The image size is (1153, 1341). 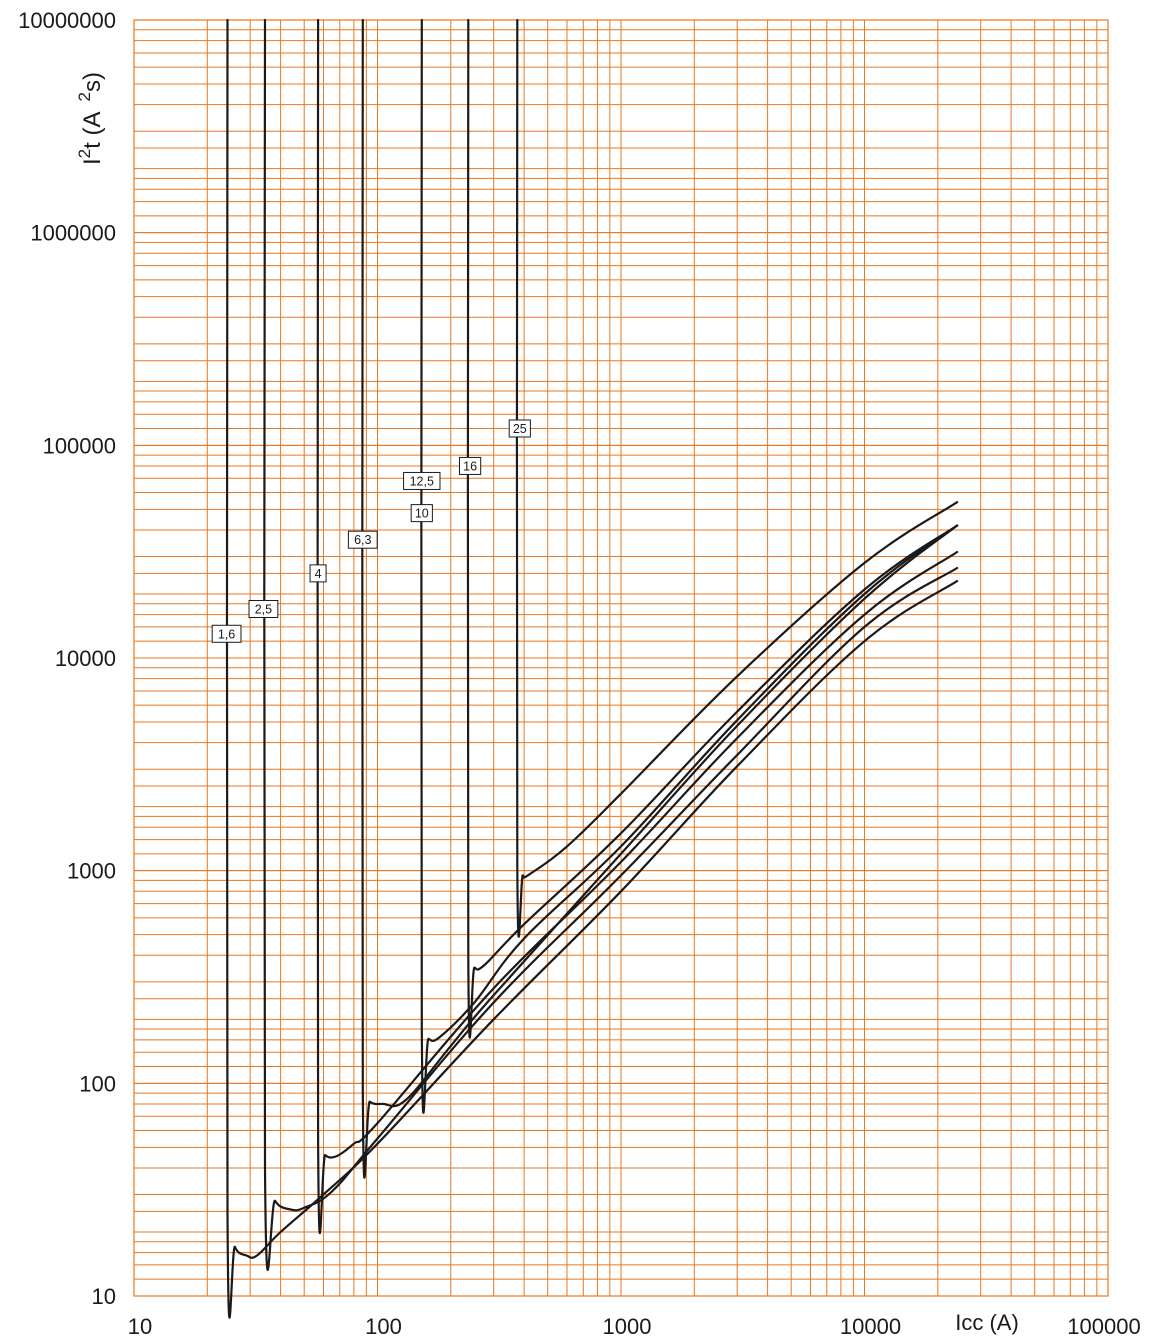 I want to click on svg-text: 16, so click(x=470, y=466).